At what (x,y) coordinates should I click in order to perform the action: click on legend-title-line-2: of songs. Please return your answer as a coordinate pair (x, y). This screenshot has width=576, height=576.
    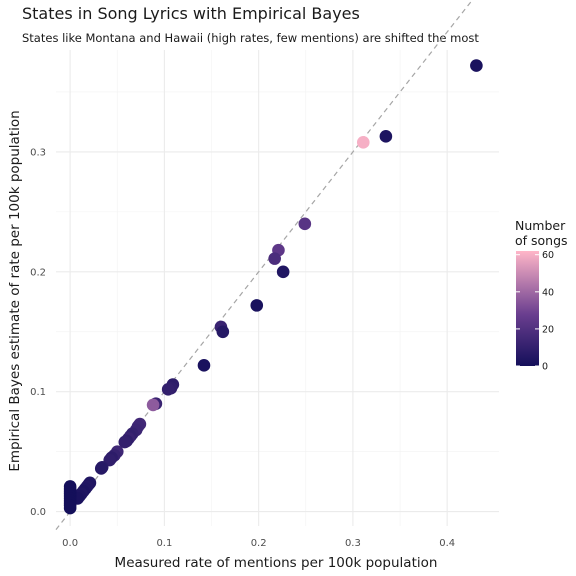
    Looking at the image, I should click on (541, 240).